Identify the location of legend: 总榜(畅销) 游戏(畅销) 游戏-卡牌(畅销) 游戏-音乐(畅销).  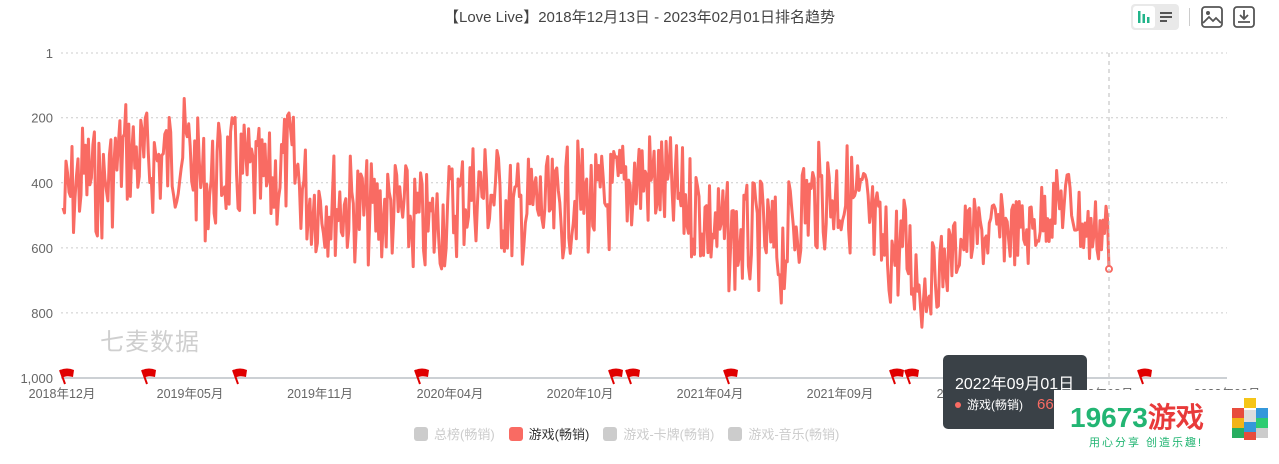
(626, 433).